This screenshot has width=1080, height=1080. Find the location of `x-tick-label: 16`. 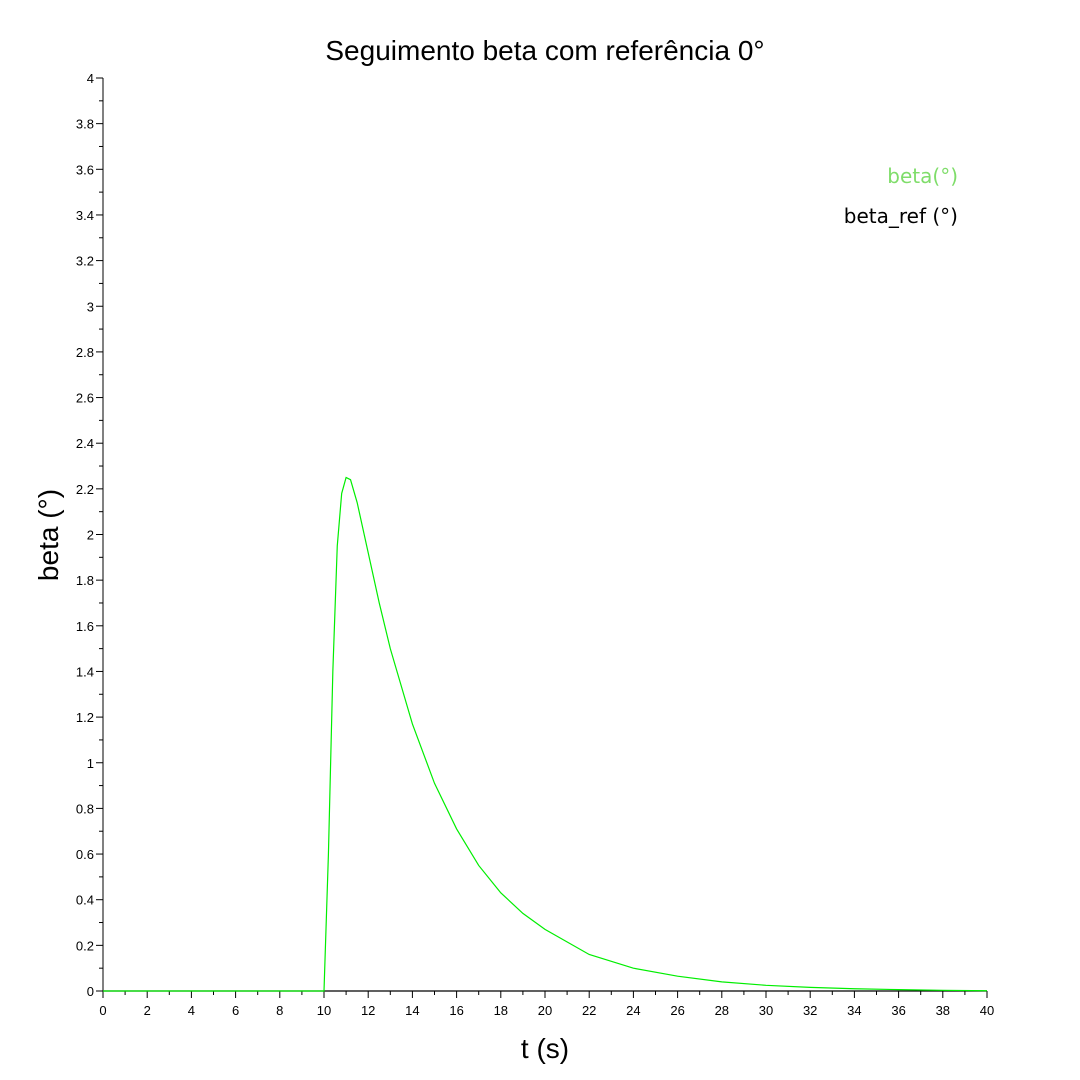

x-tick-label: 16 is located at coordinates (456, 1010).